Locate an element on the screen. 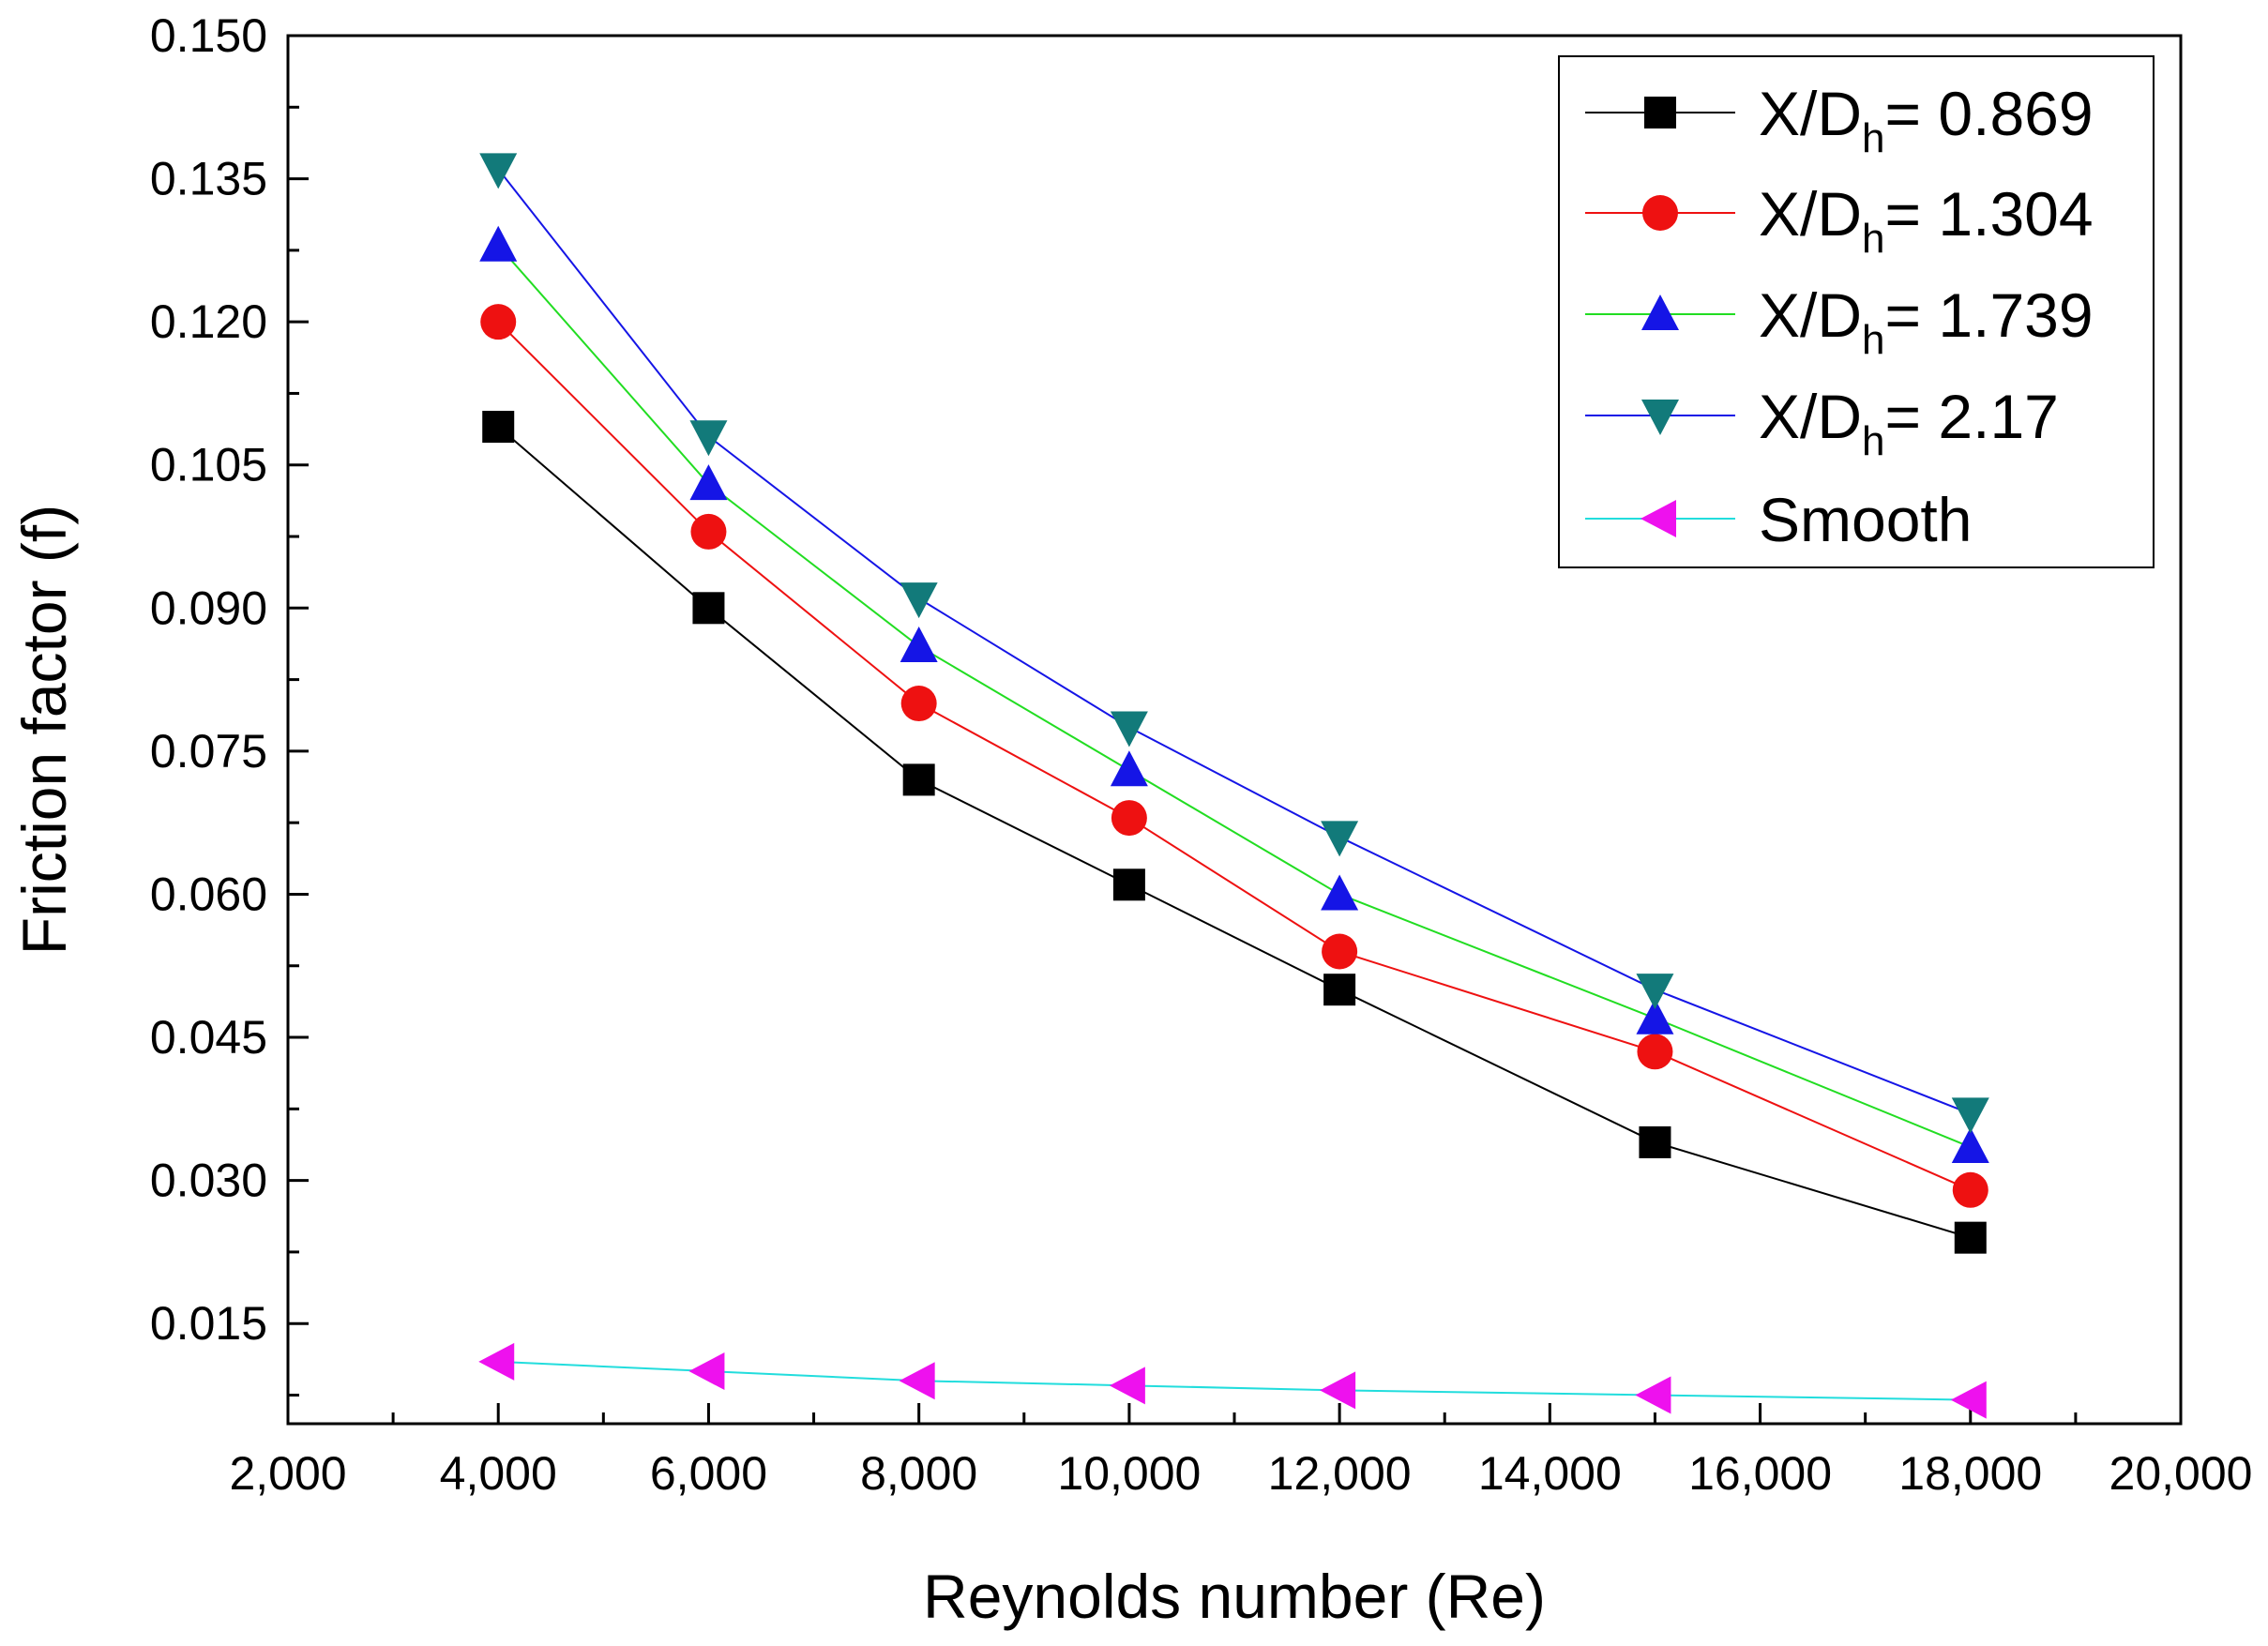 The image size is (2268, 1646). legend-label: X/Dh= 1.304 is located at coordinates (1926, 220).